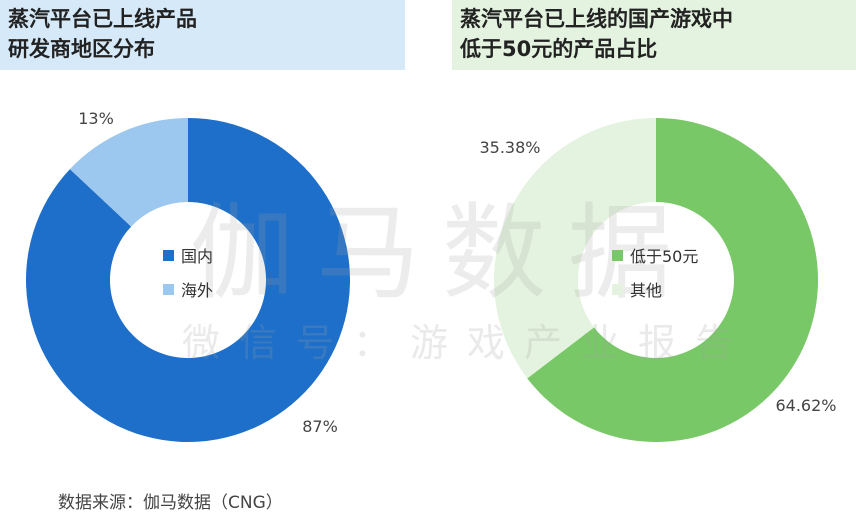 The height and width of the screenshot is (528, 856). I want to click on legend-label-domestic: 国内, so click(197, 256).